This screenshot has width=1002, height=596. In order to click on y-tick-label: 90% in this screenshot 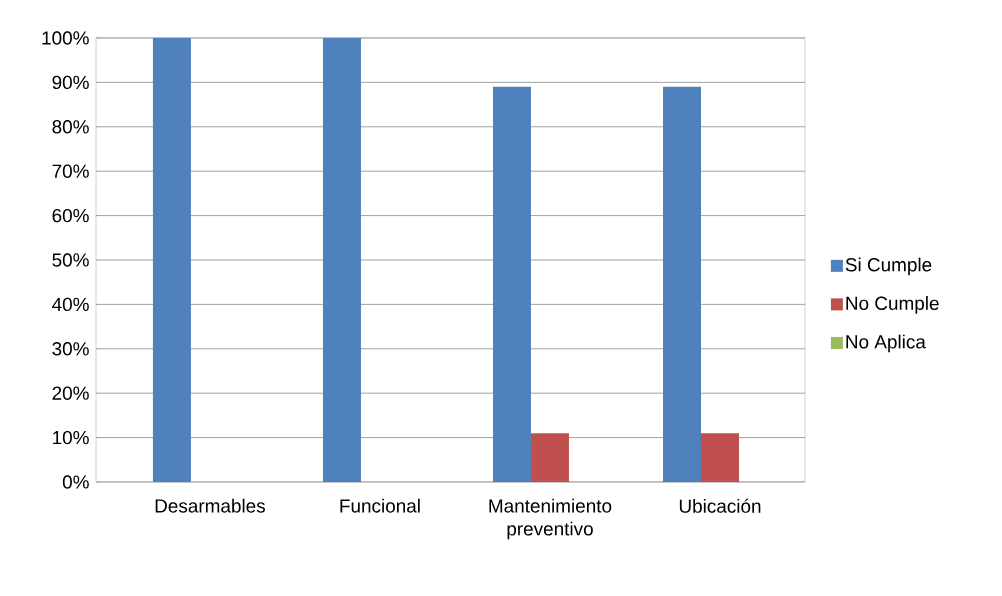, I will do `click(70, 82)`.